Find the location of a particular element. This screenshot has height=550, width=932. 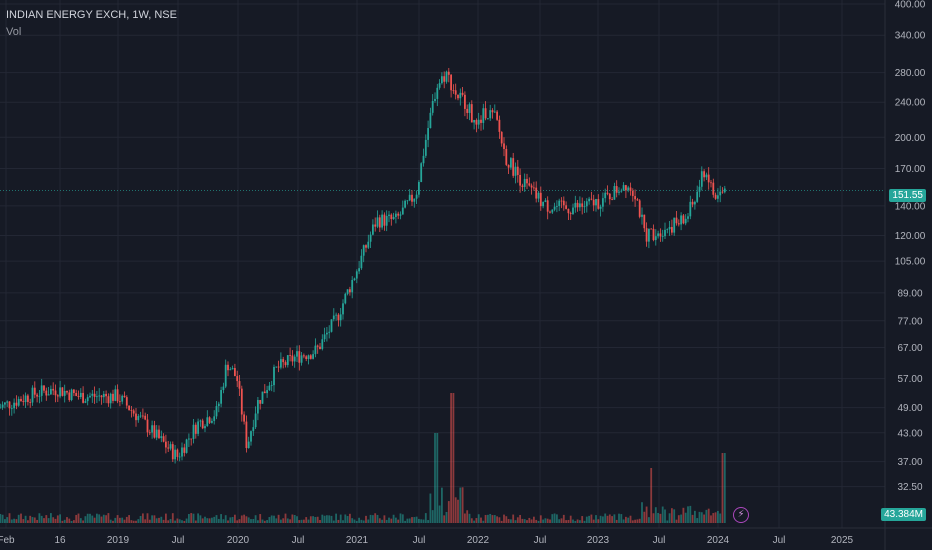

y-tick-label: 105.00 is located at coordinates (910, 262).